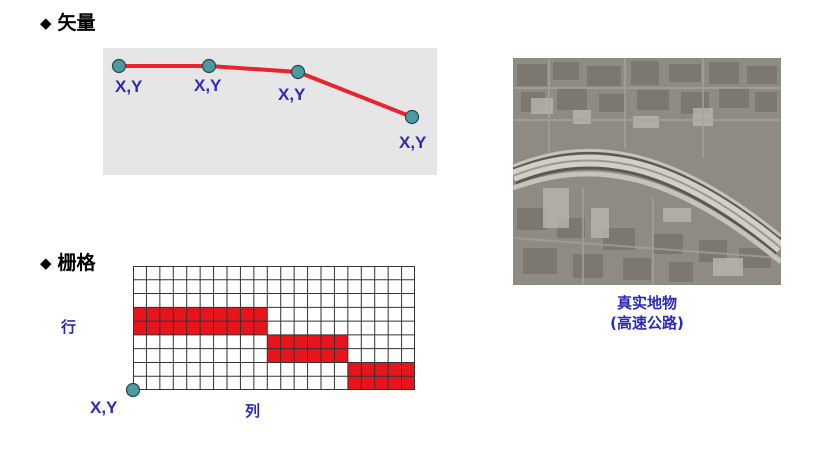 This screenshot has height=461, width=820. What do you see at coordinates (253, 411) in the screenshot?
I see `column-label: 列` at bounding box center [253, 411].